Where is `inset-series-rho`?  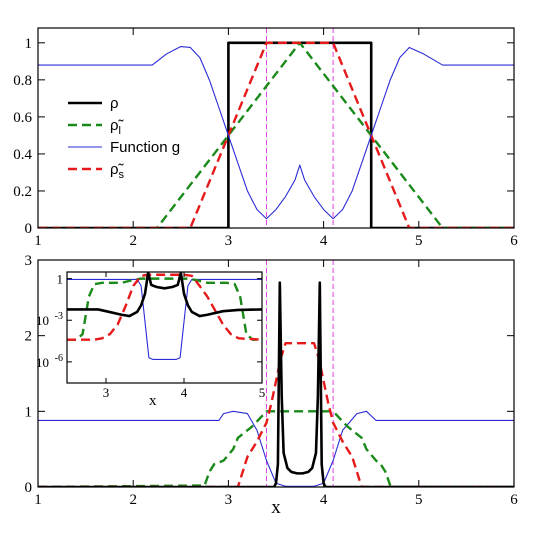
inset-series-rho is located at coordinates (164, 295).